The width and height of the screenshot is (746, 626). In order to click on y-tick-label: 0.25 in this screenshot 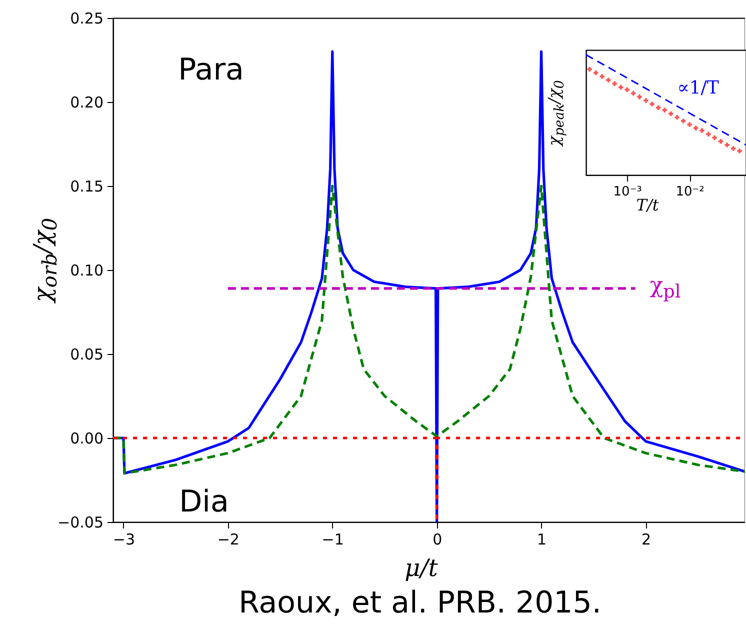, I will do `click(87, 19)`.